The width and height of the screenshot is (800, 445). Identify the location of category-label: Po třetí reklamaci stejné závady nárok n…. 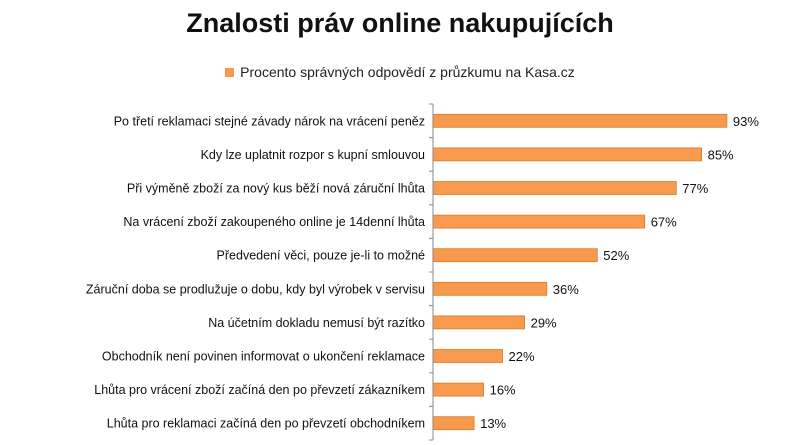
(269, 121).